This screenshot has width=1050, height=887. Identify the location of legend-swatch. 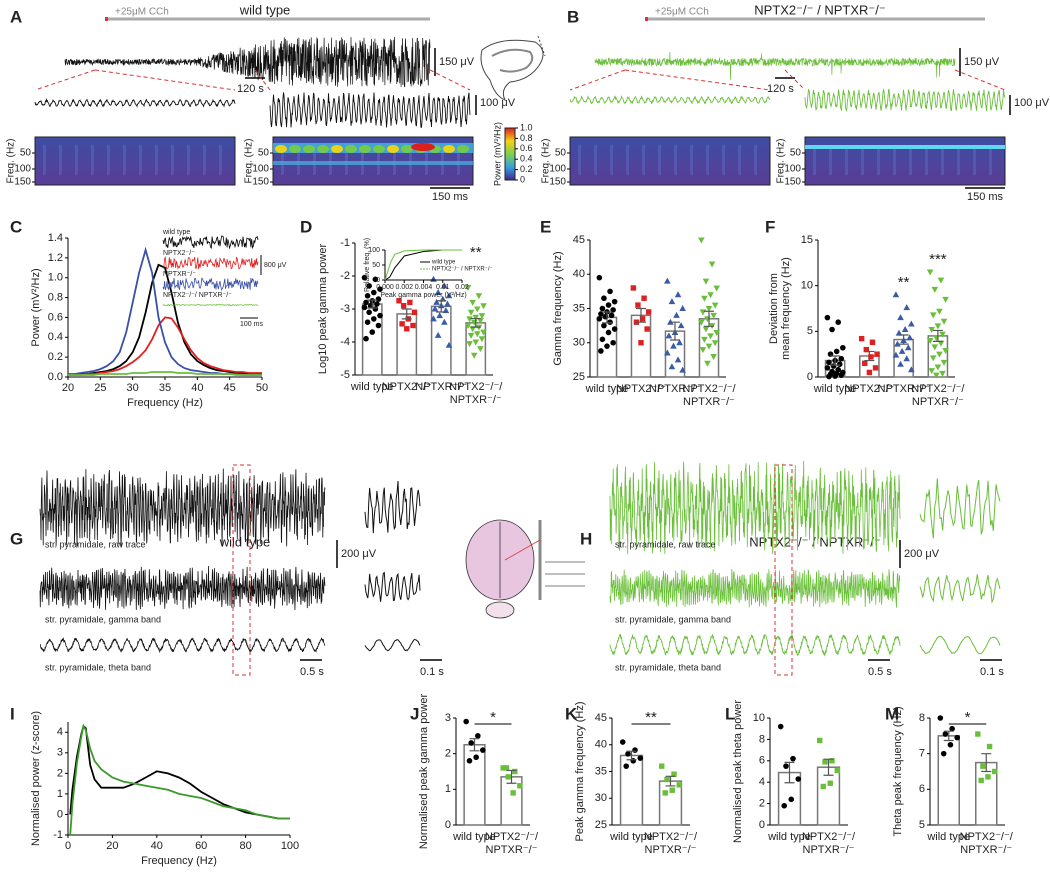
(210, 242).